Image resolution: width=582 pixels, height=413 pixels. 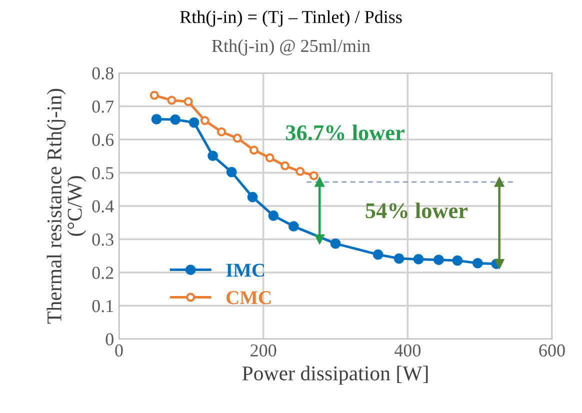 I want to click on y-tick-label: 0.7, so click(x=103, y=106).